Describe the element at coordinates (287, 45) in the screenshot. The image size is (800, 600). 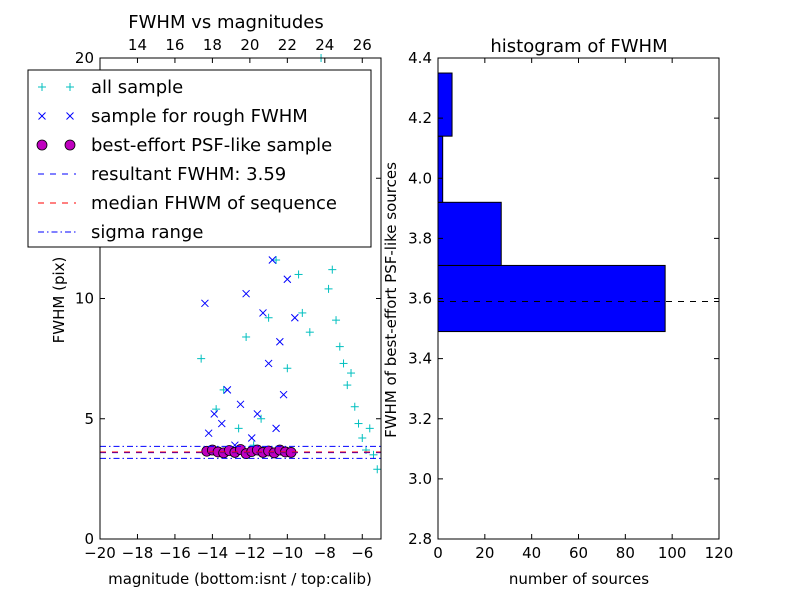
I see `top-tick-label: 22` at that location.